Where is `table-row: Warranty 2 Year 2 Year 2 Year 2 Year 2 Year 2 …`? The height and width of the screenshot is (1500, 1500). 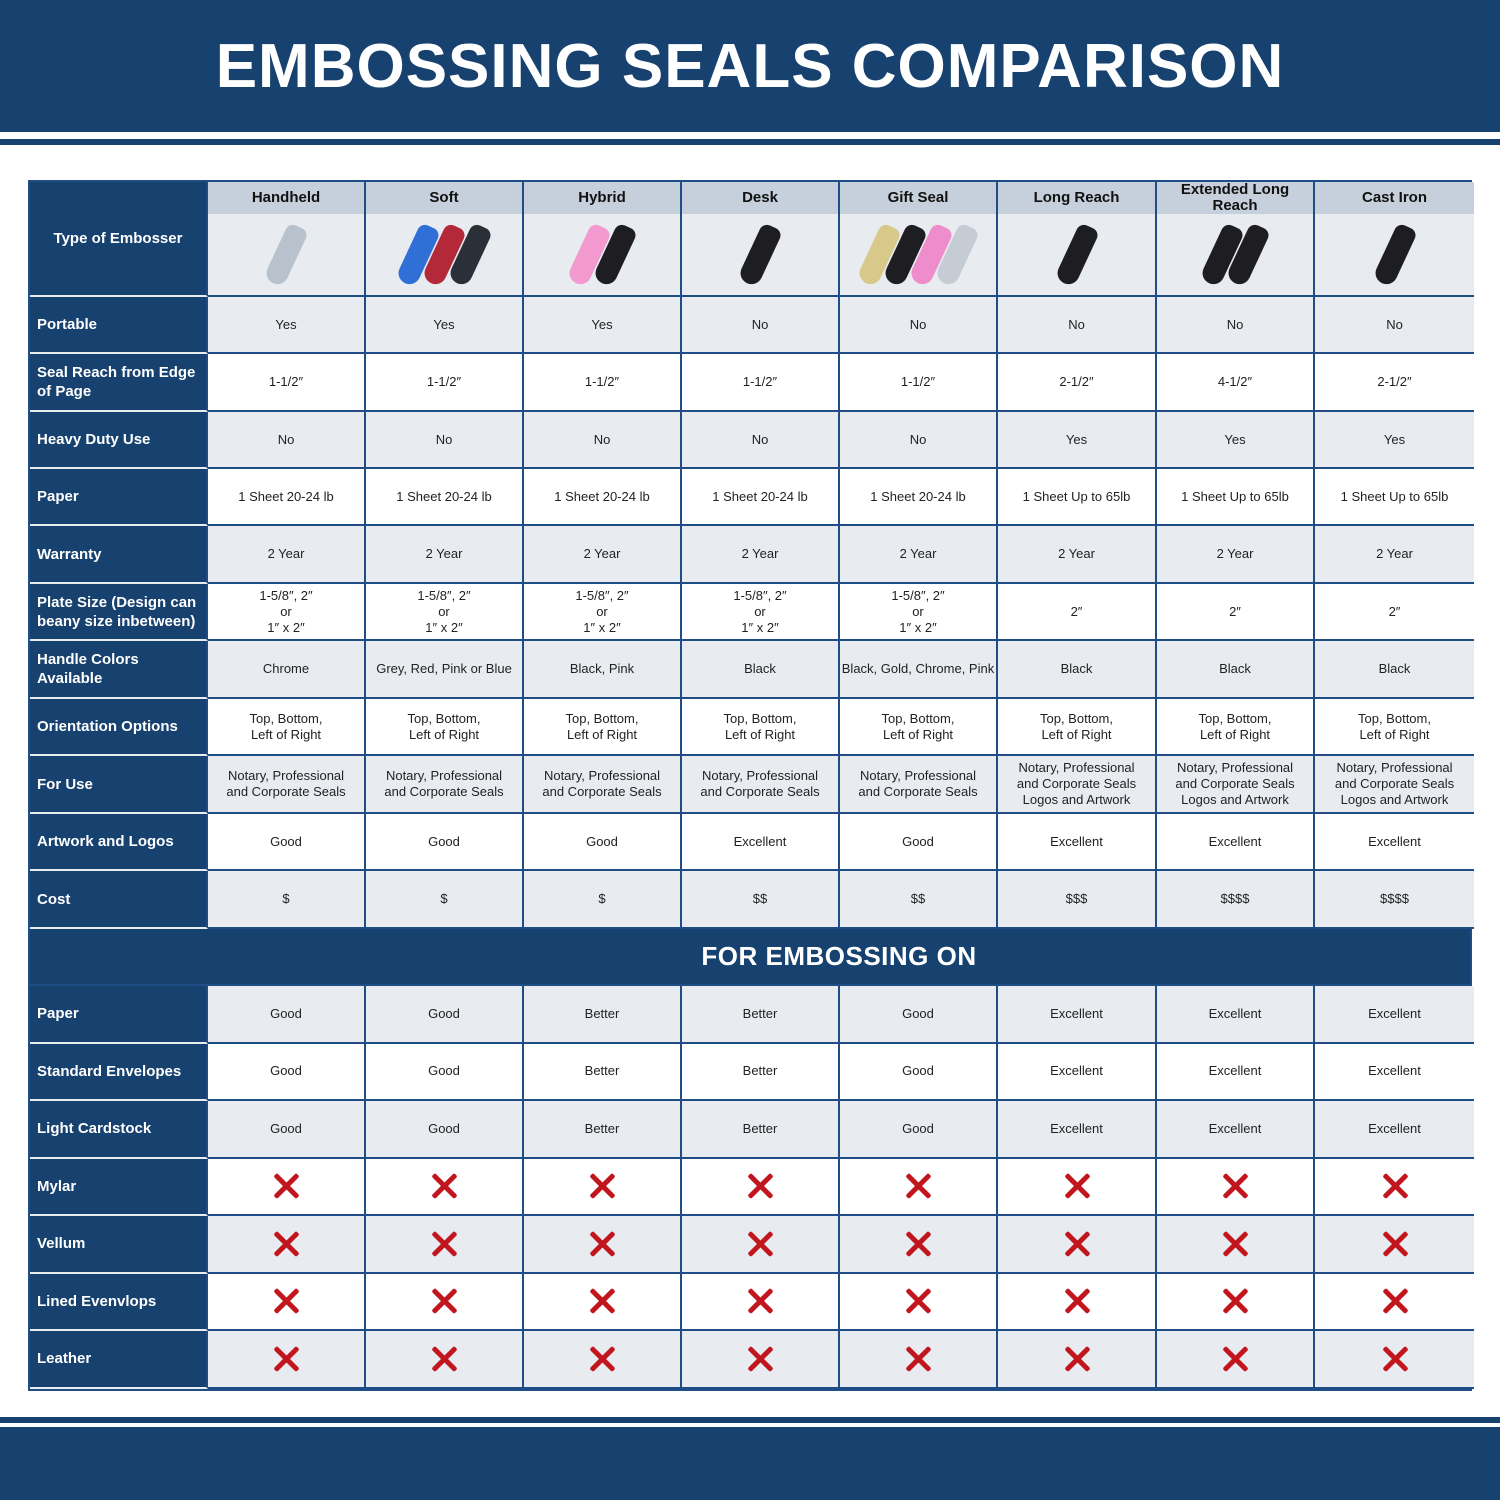 table-row: Warranty 2 Year 2 Year 2 Year 2 Year 2 Year 2 … is located at coordinates (752, 555).